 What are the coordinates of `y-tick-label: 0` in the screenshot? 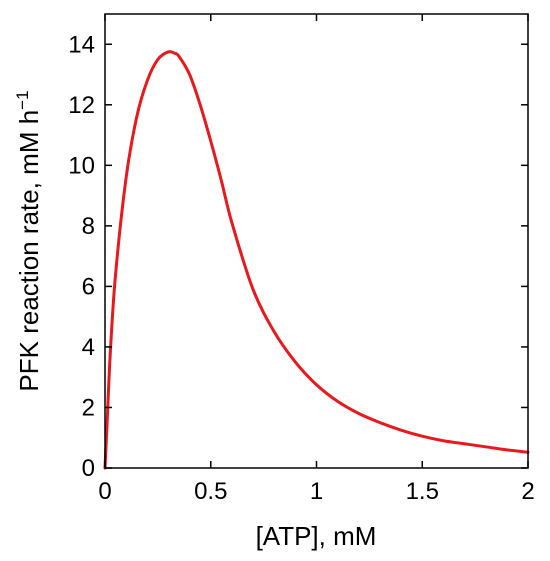 It's located at (88, 468).